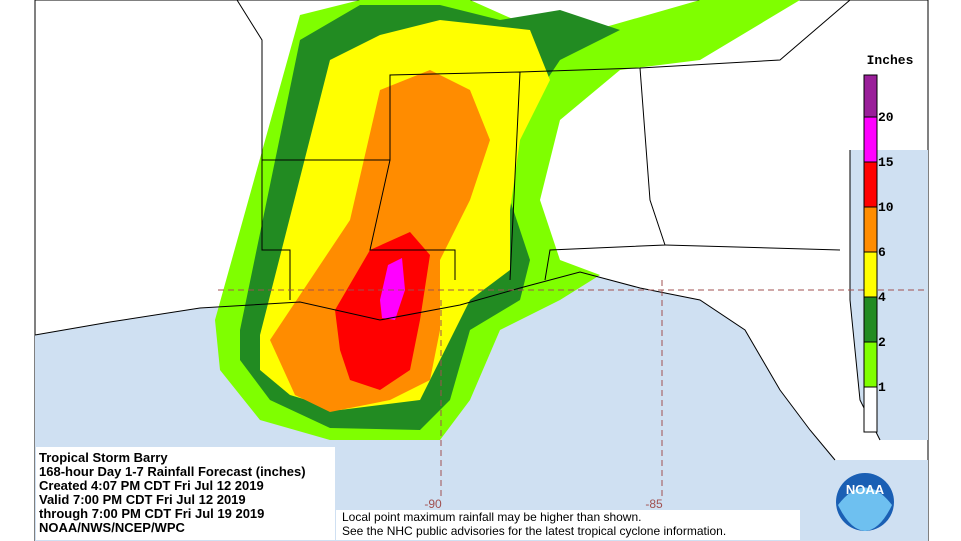  Describe the element at coordinates (654, 504) in the screenshot. I see `longitude-label: -85` at that location.